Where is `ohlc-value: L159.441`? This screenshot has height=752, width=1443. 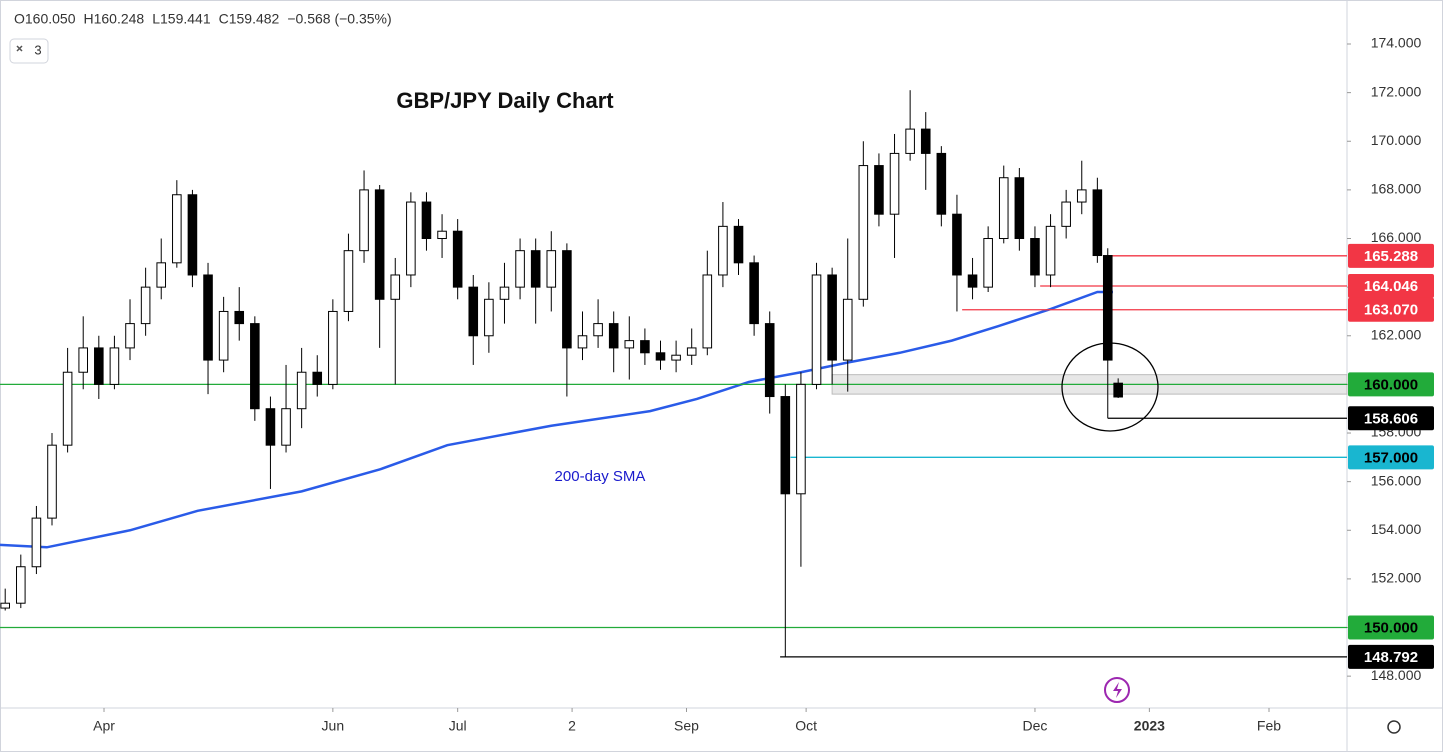
ohlc-value: L159.441 is located at coordinates (181, 19).